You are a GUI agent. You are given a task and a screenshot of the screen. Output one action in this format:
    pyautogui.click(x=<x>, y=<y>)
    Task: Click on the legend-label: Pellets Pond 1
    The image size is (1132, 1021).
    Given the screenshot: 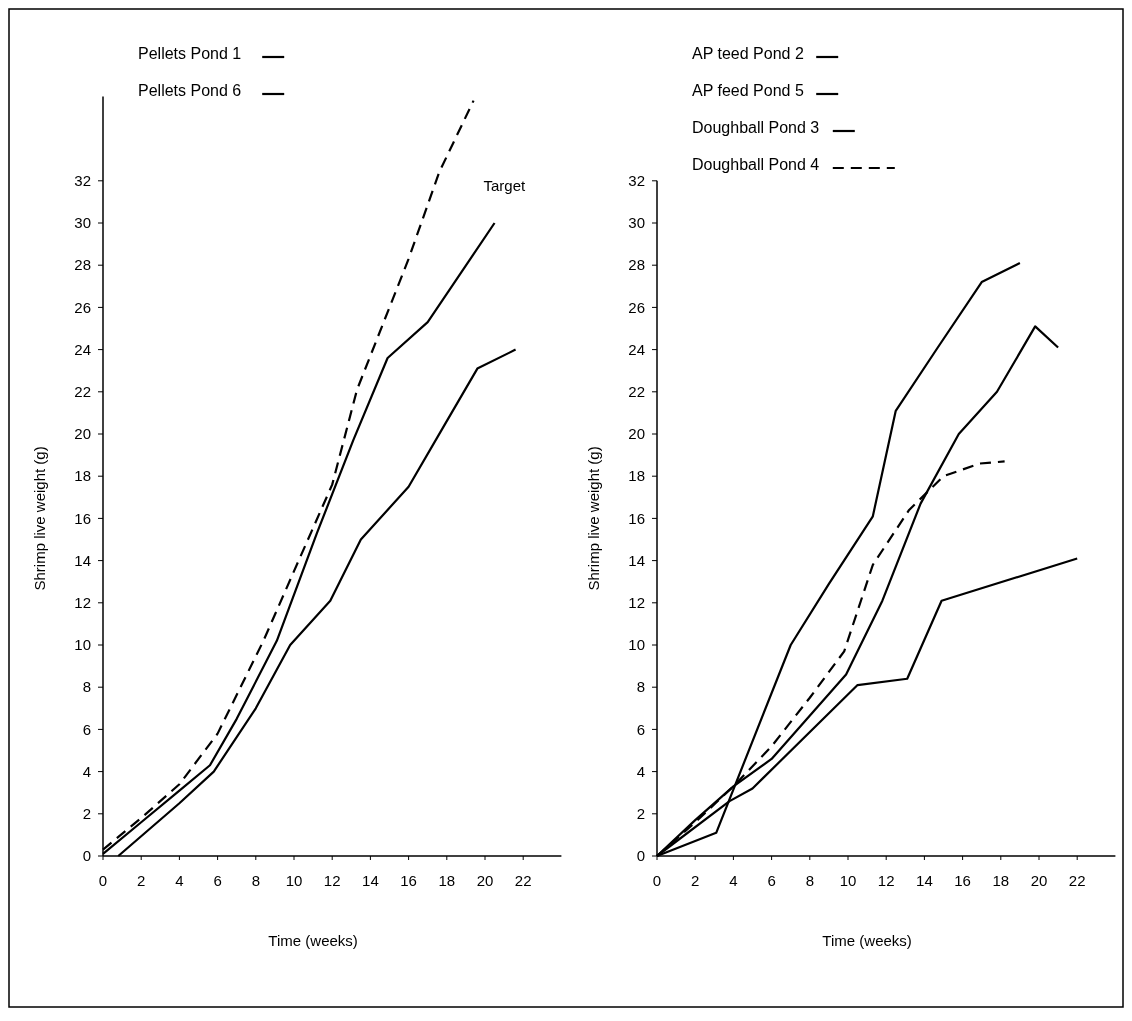 What is the action you would take?
    pyautogui.click(x=190, y=53)
    